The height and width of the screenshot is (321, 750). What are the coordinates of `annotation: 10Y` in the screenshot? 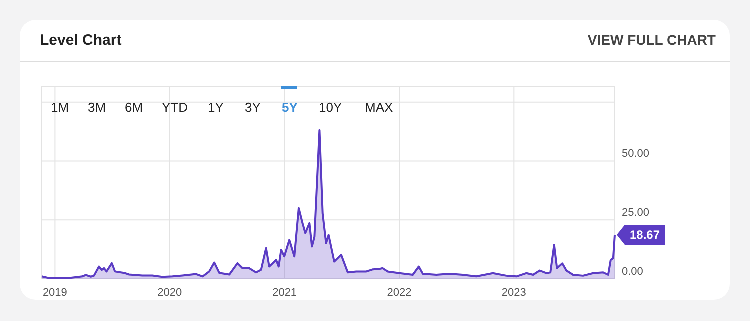 It's located at (330, 107).